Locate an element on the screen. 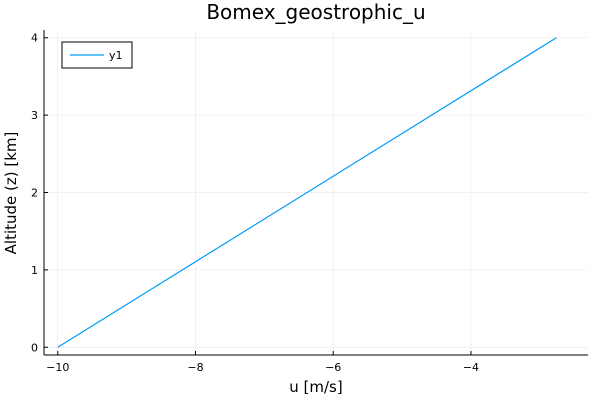  x-axis-label: u [m/s] is located at coordinates (315, 387).